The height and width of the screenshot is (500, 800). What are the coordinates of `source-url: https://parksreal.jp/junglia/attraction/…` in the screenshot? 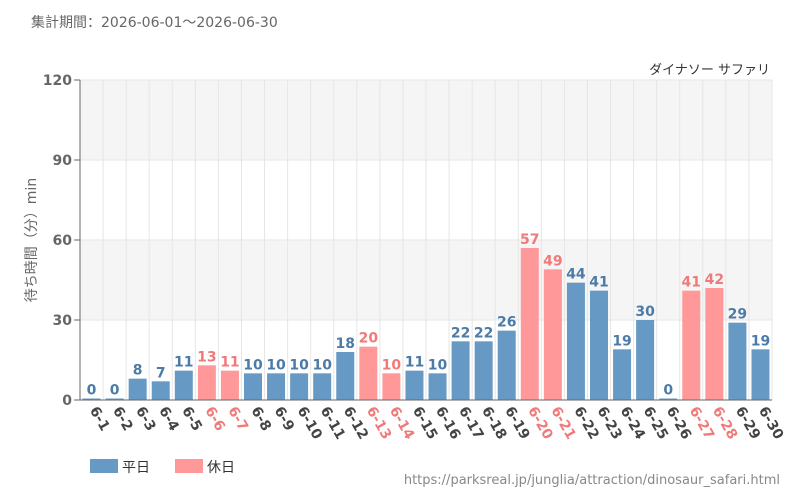 It's located at (591, 480).